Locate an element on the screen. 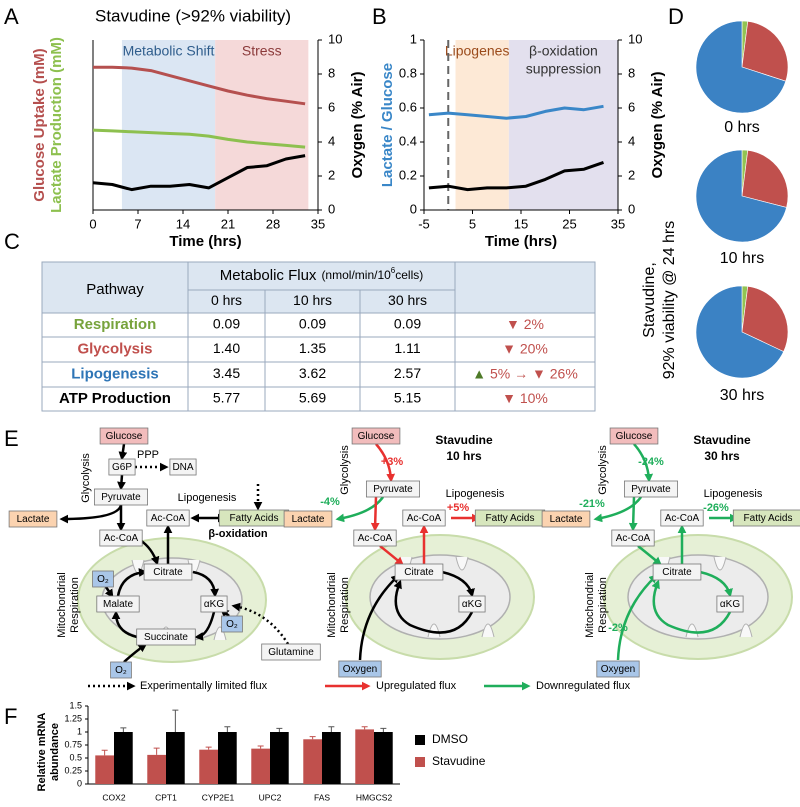 This screenshot has height=807, width=800. x-axis-label: Time (hrs) is located at coordinates (205, 241).